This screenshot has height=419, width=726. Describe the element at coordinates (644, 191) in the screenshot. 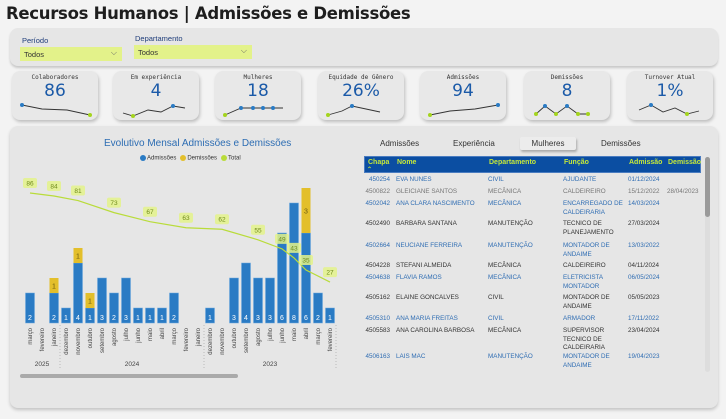

I see `cell-adm: 15/12/2022` at that location.